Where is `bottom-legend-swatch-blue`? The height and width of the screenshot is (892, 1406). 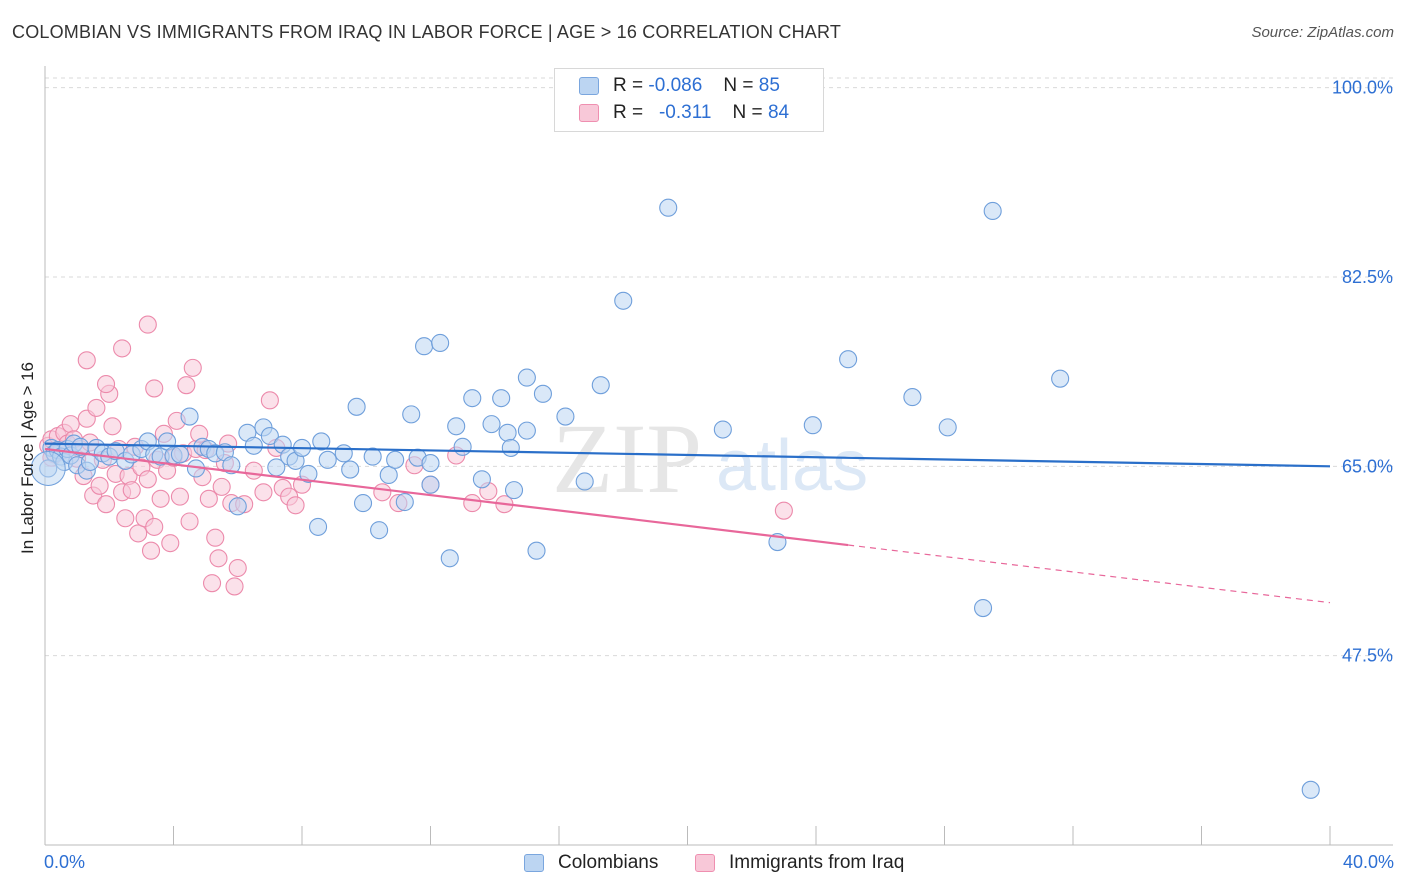
bottom-legend-swatch-blue is located at coordinates (534, 863).